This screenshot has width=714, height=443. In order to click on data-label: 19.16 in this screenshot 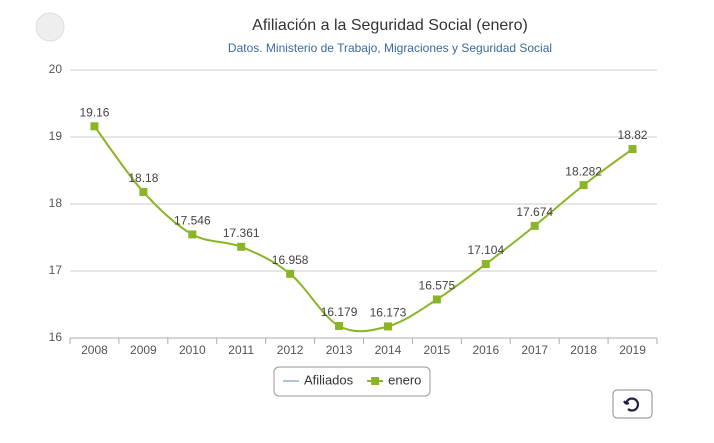, I will do `click(94, 112)`.